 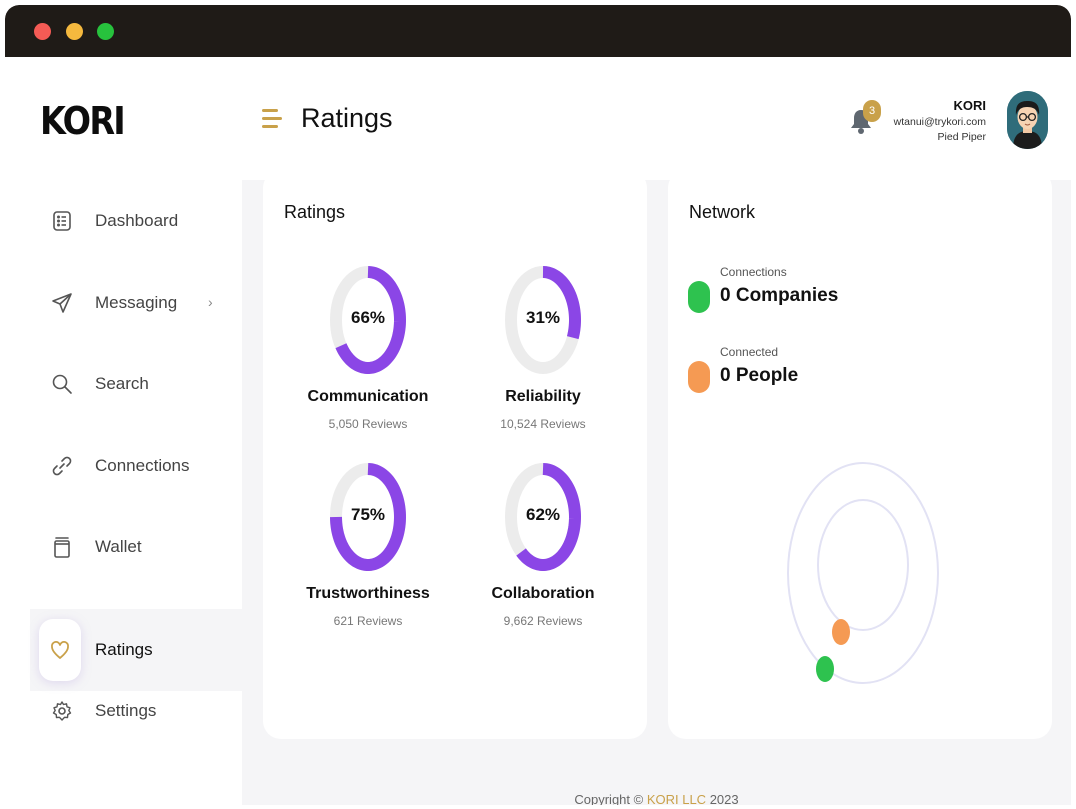 I want to click on user-name: KORI, so click(x=970, y=105).